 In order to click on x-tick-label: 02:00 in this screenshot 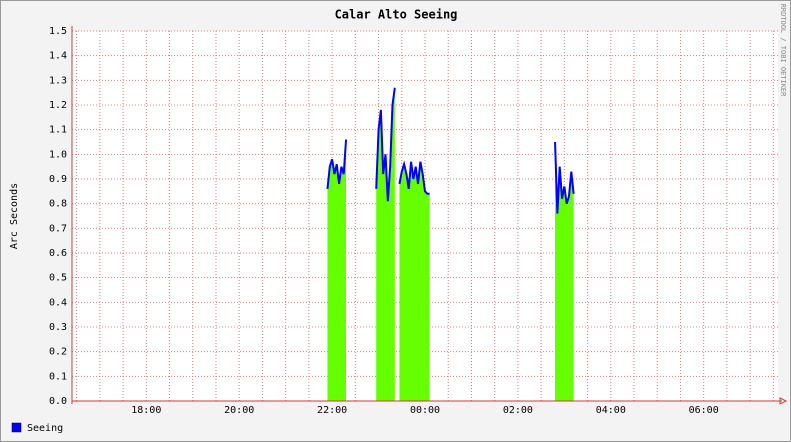, I will do `click(518, 410)`.